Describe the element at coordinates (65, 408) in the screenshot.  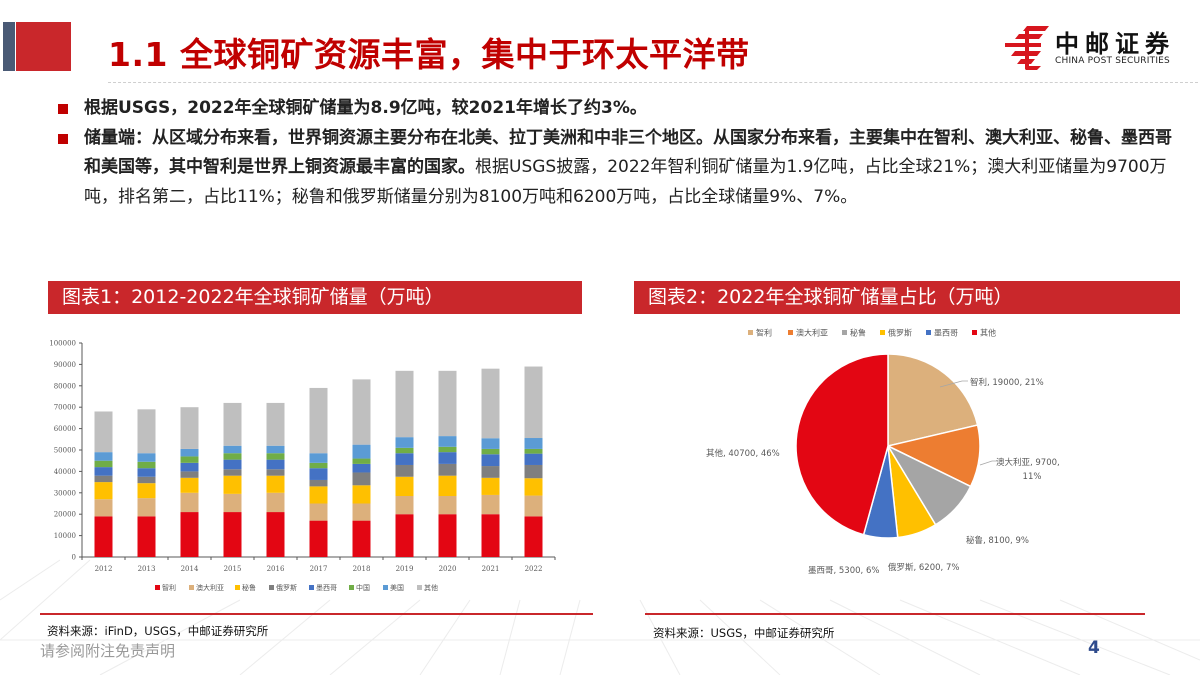
I see `y-tick-label: 70000` at that location.